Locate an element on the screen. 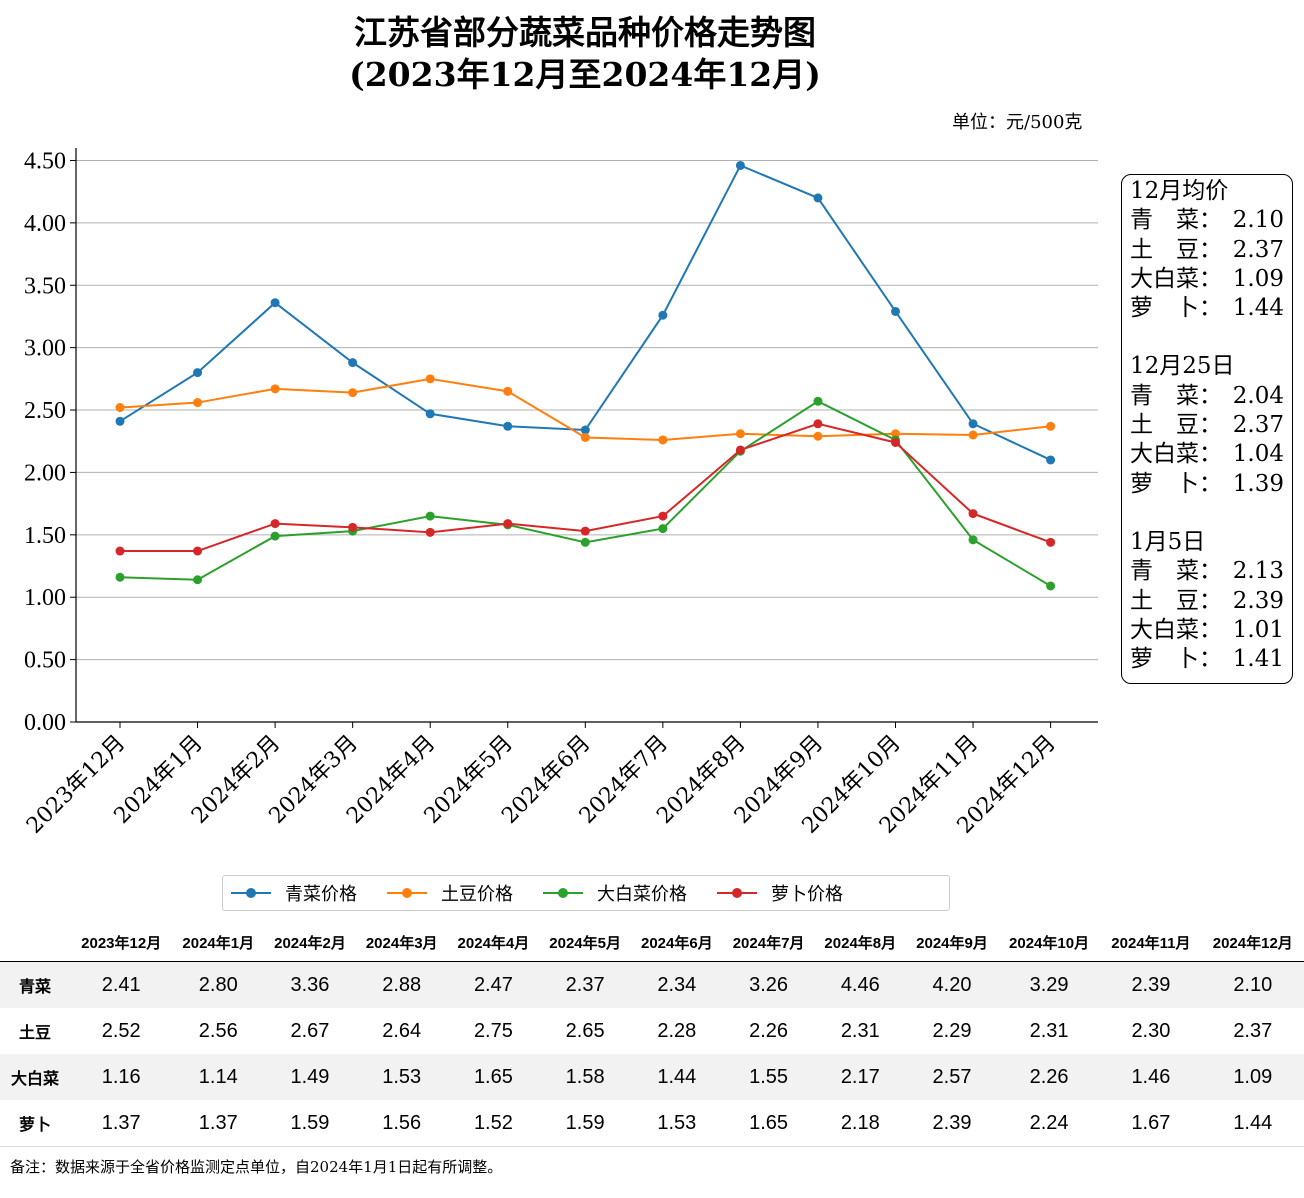 This screenshot has height=1198, width=1304. table-column-header: 2024年7月 is located at coordinates (768, 943).